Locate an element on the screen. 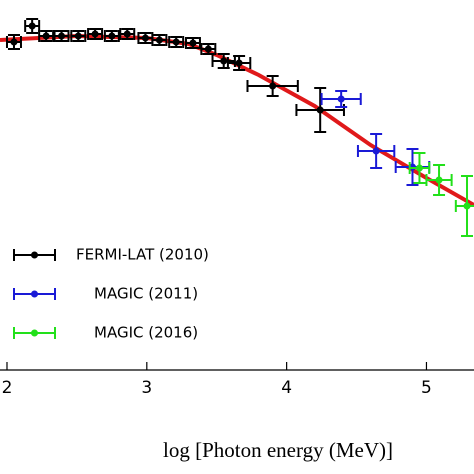  x-tick-label: 2 is located at coordinates (7, 388).